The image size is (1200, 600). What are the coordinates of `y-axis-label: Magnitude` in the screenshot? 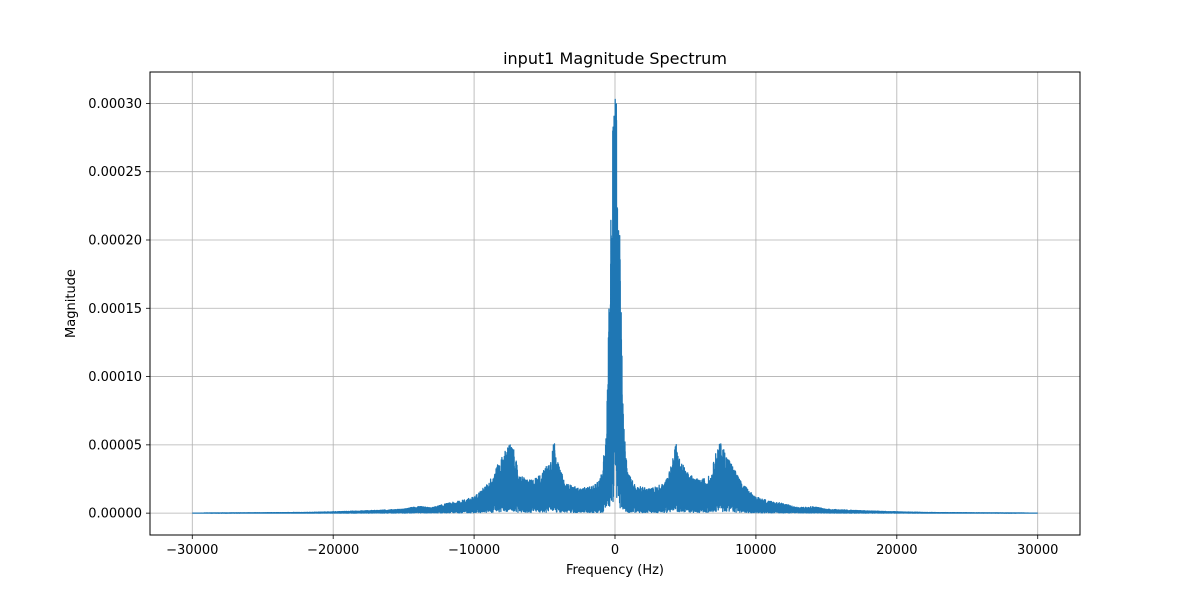 It's located at (71, 303).